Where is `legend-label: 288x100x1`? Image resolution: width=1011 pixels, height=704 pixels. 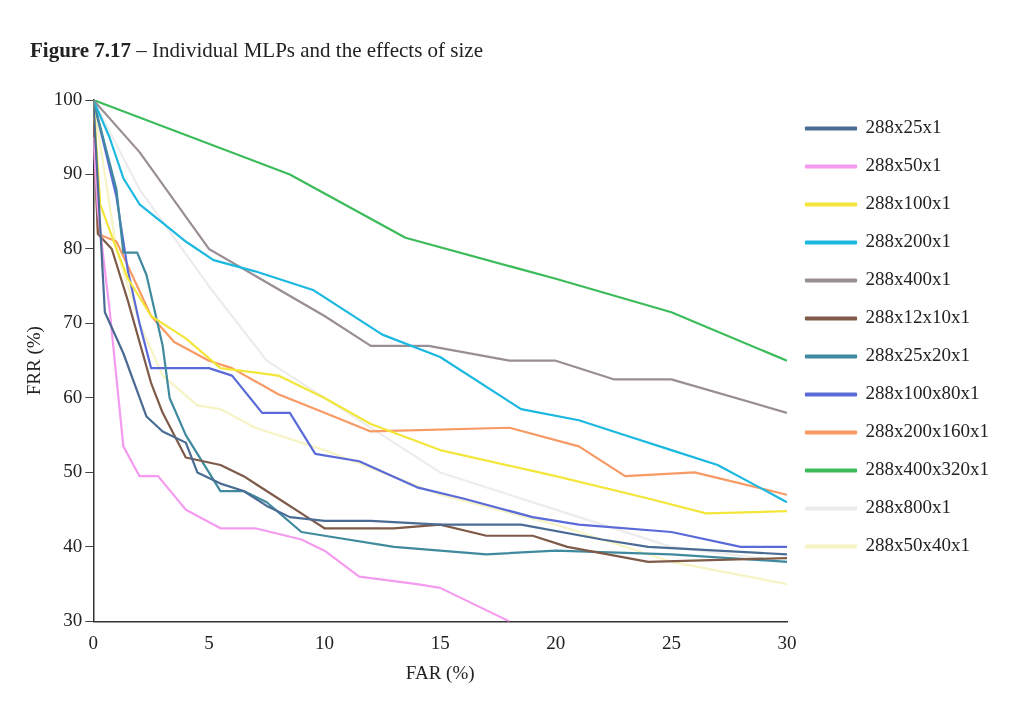
legend-label: 288x100x1 is located at coordinates (908, 203).